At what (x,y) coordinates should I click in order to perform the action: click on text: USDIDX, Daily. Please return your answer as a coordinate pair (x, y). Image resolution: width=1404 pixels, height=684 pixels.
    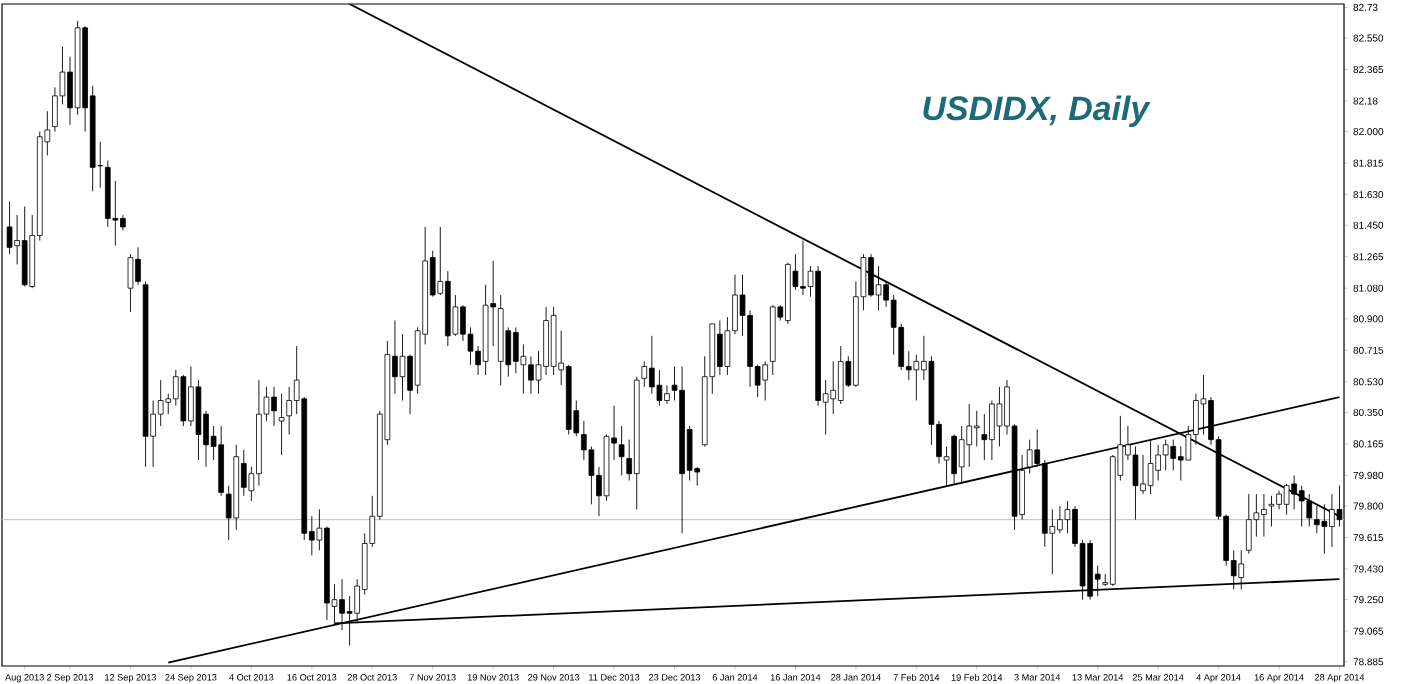
    Looking at the image, I should click on (1037, 111).